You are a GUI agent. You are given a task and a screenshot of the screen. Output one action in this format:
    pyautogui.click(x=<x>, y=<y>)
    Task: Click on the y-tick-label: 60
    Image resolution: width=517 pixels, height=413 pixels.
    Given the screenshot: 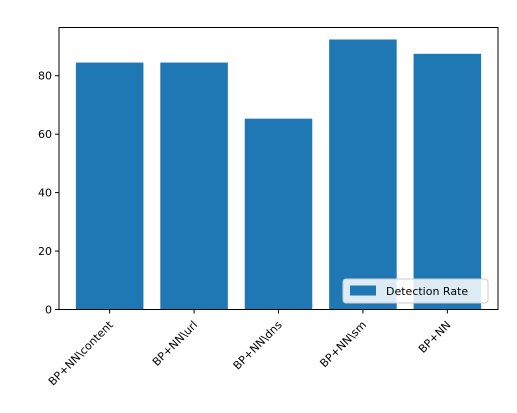 What is the action you would take?
    pyautogui.click(x=45, y=134)
    